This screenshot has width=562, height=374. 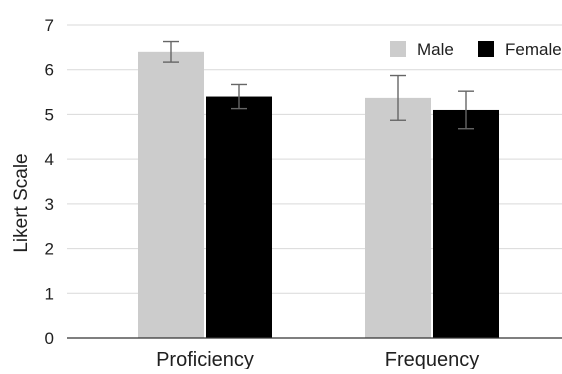 What do you see at coordinates (239, 217) in the screenshot?
I see `bar-female-proficiency` at bounding box center [239, 217].